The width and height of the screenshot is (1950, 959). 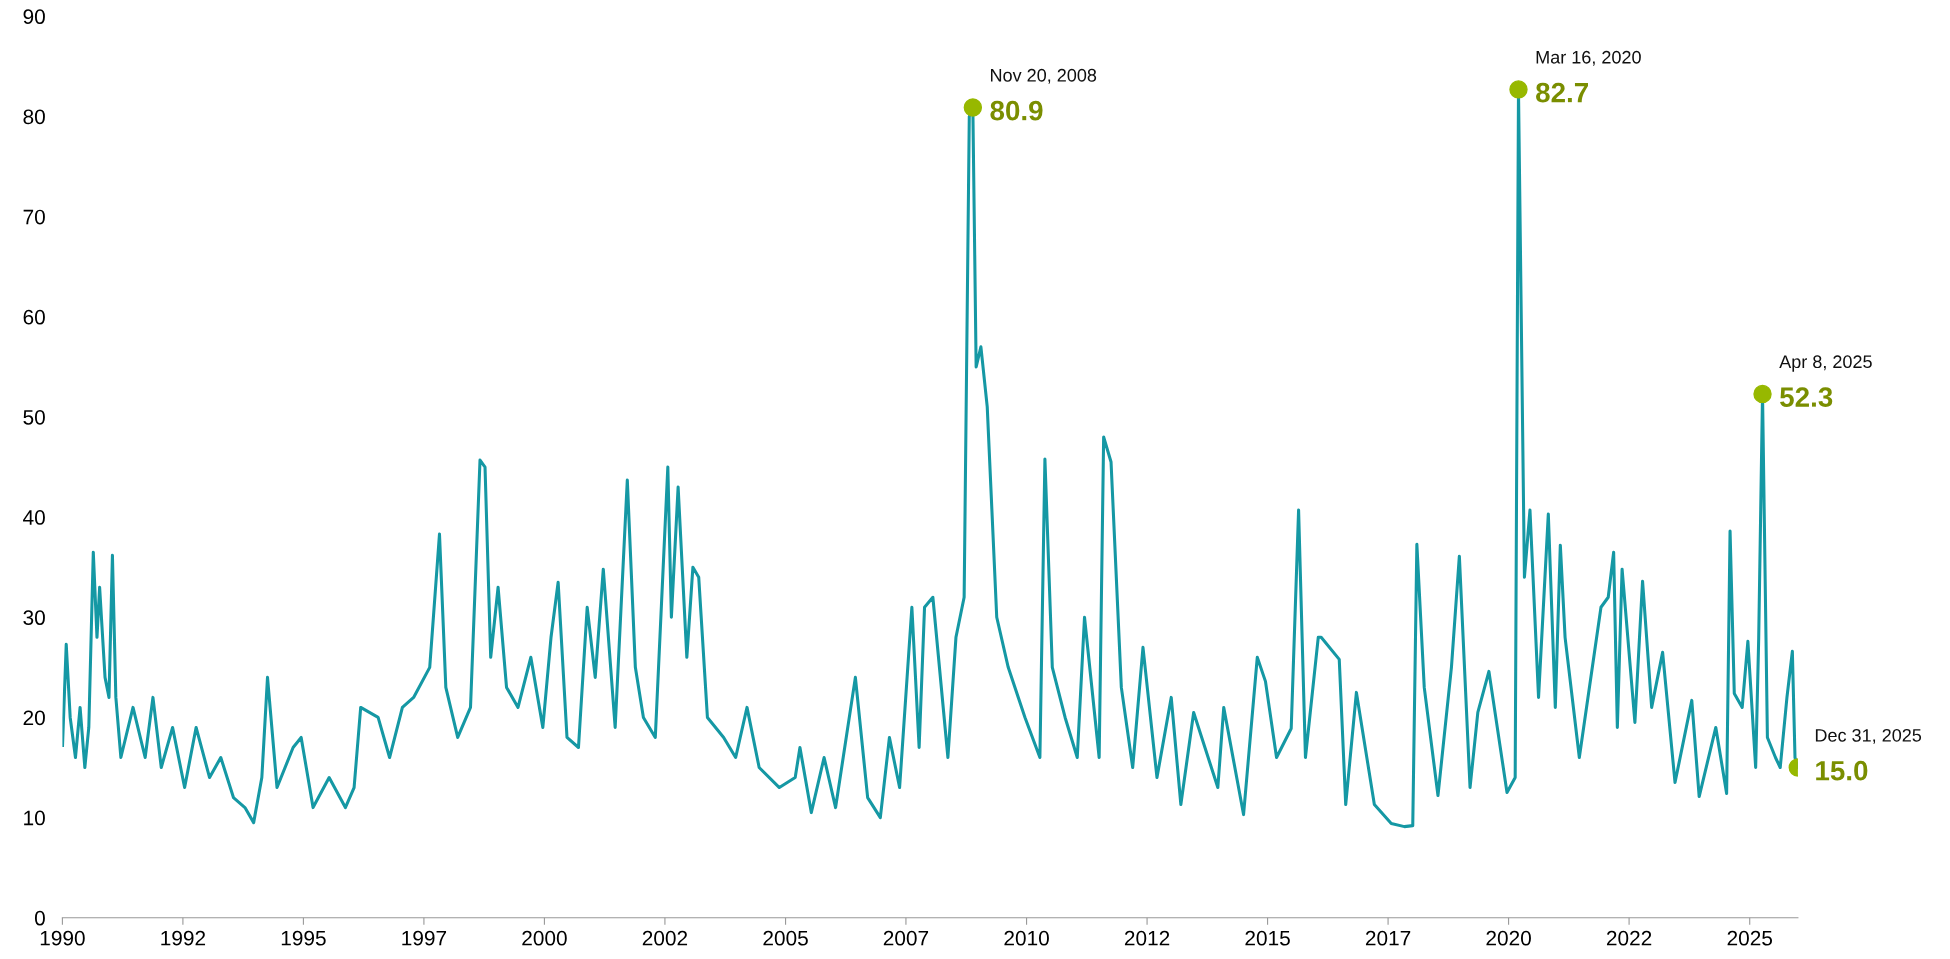 I want to click on data-label: 80.9, so click(x=1016, y=110).